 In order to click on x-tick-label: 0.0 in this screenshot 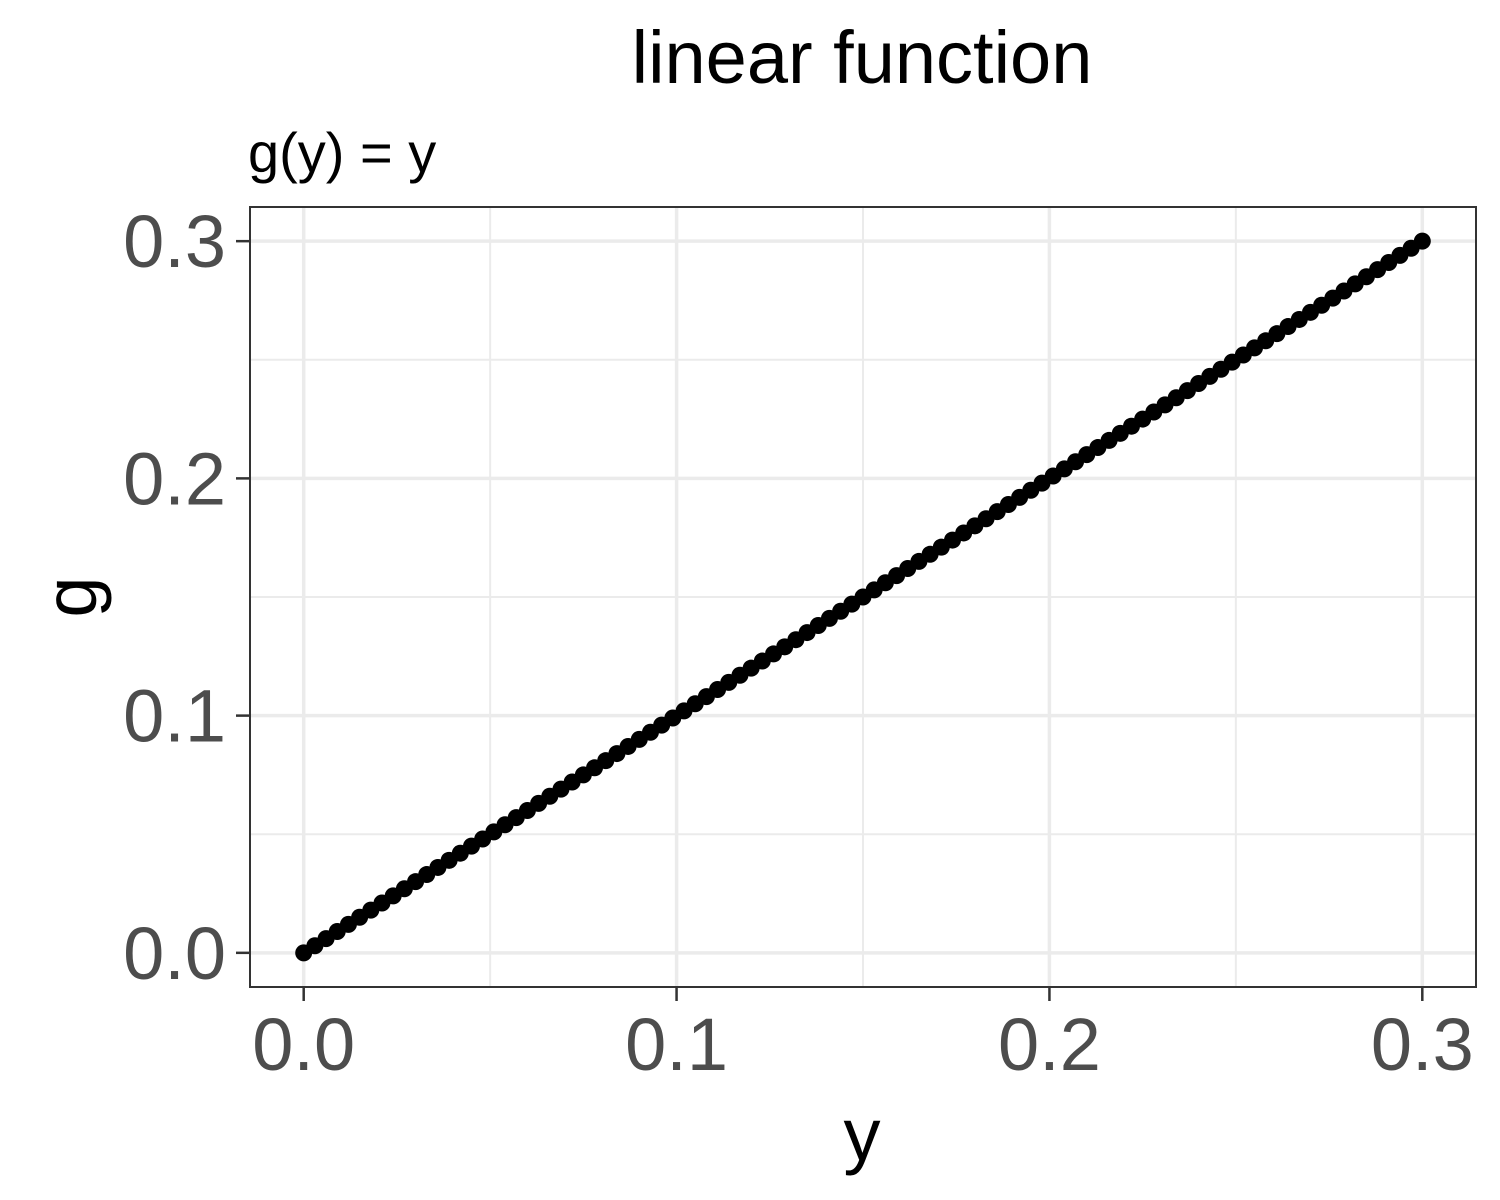, I will do `click(303, 1044)`.